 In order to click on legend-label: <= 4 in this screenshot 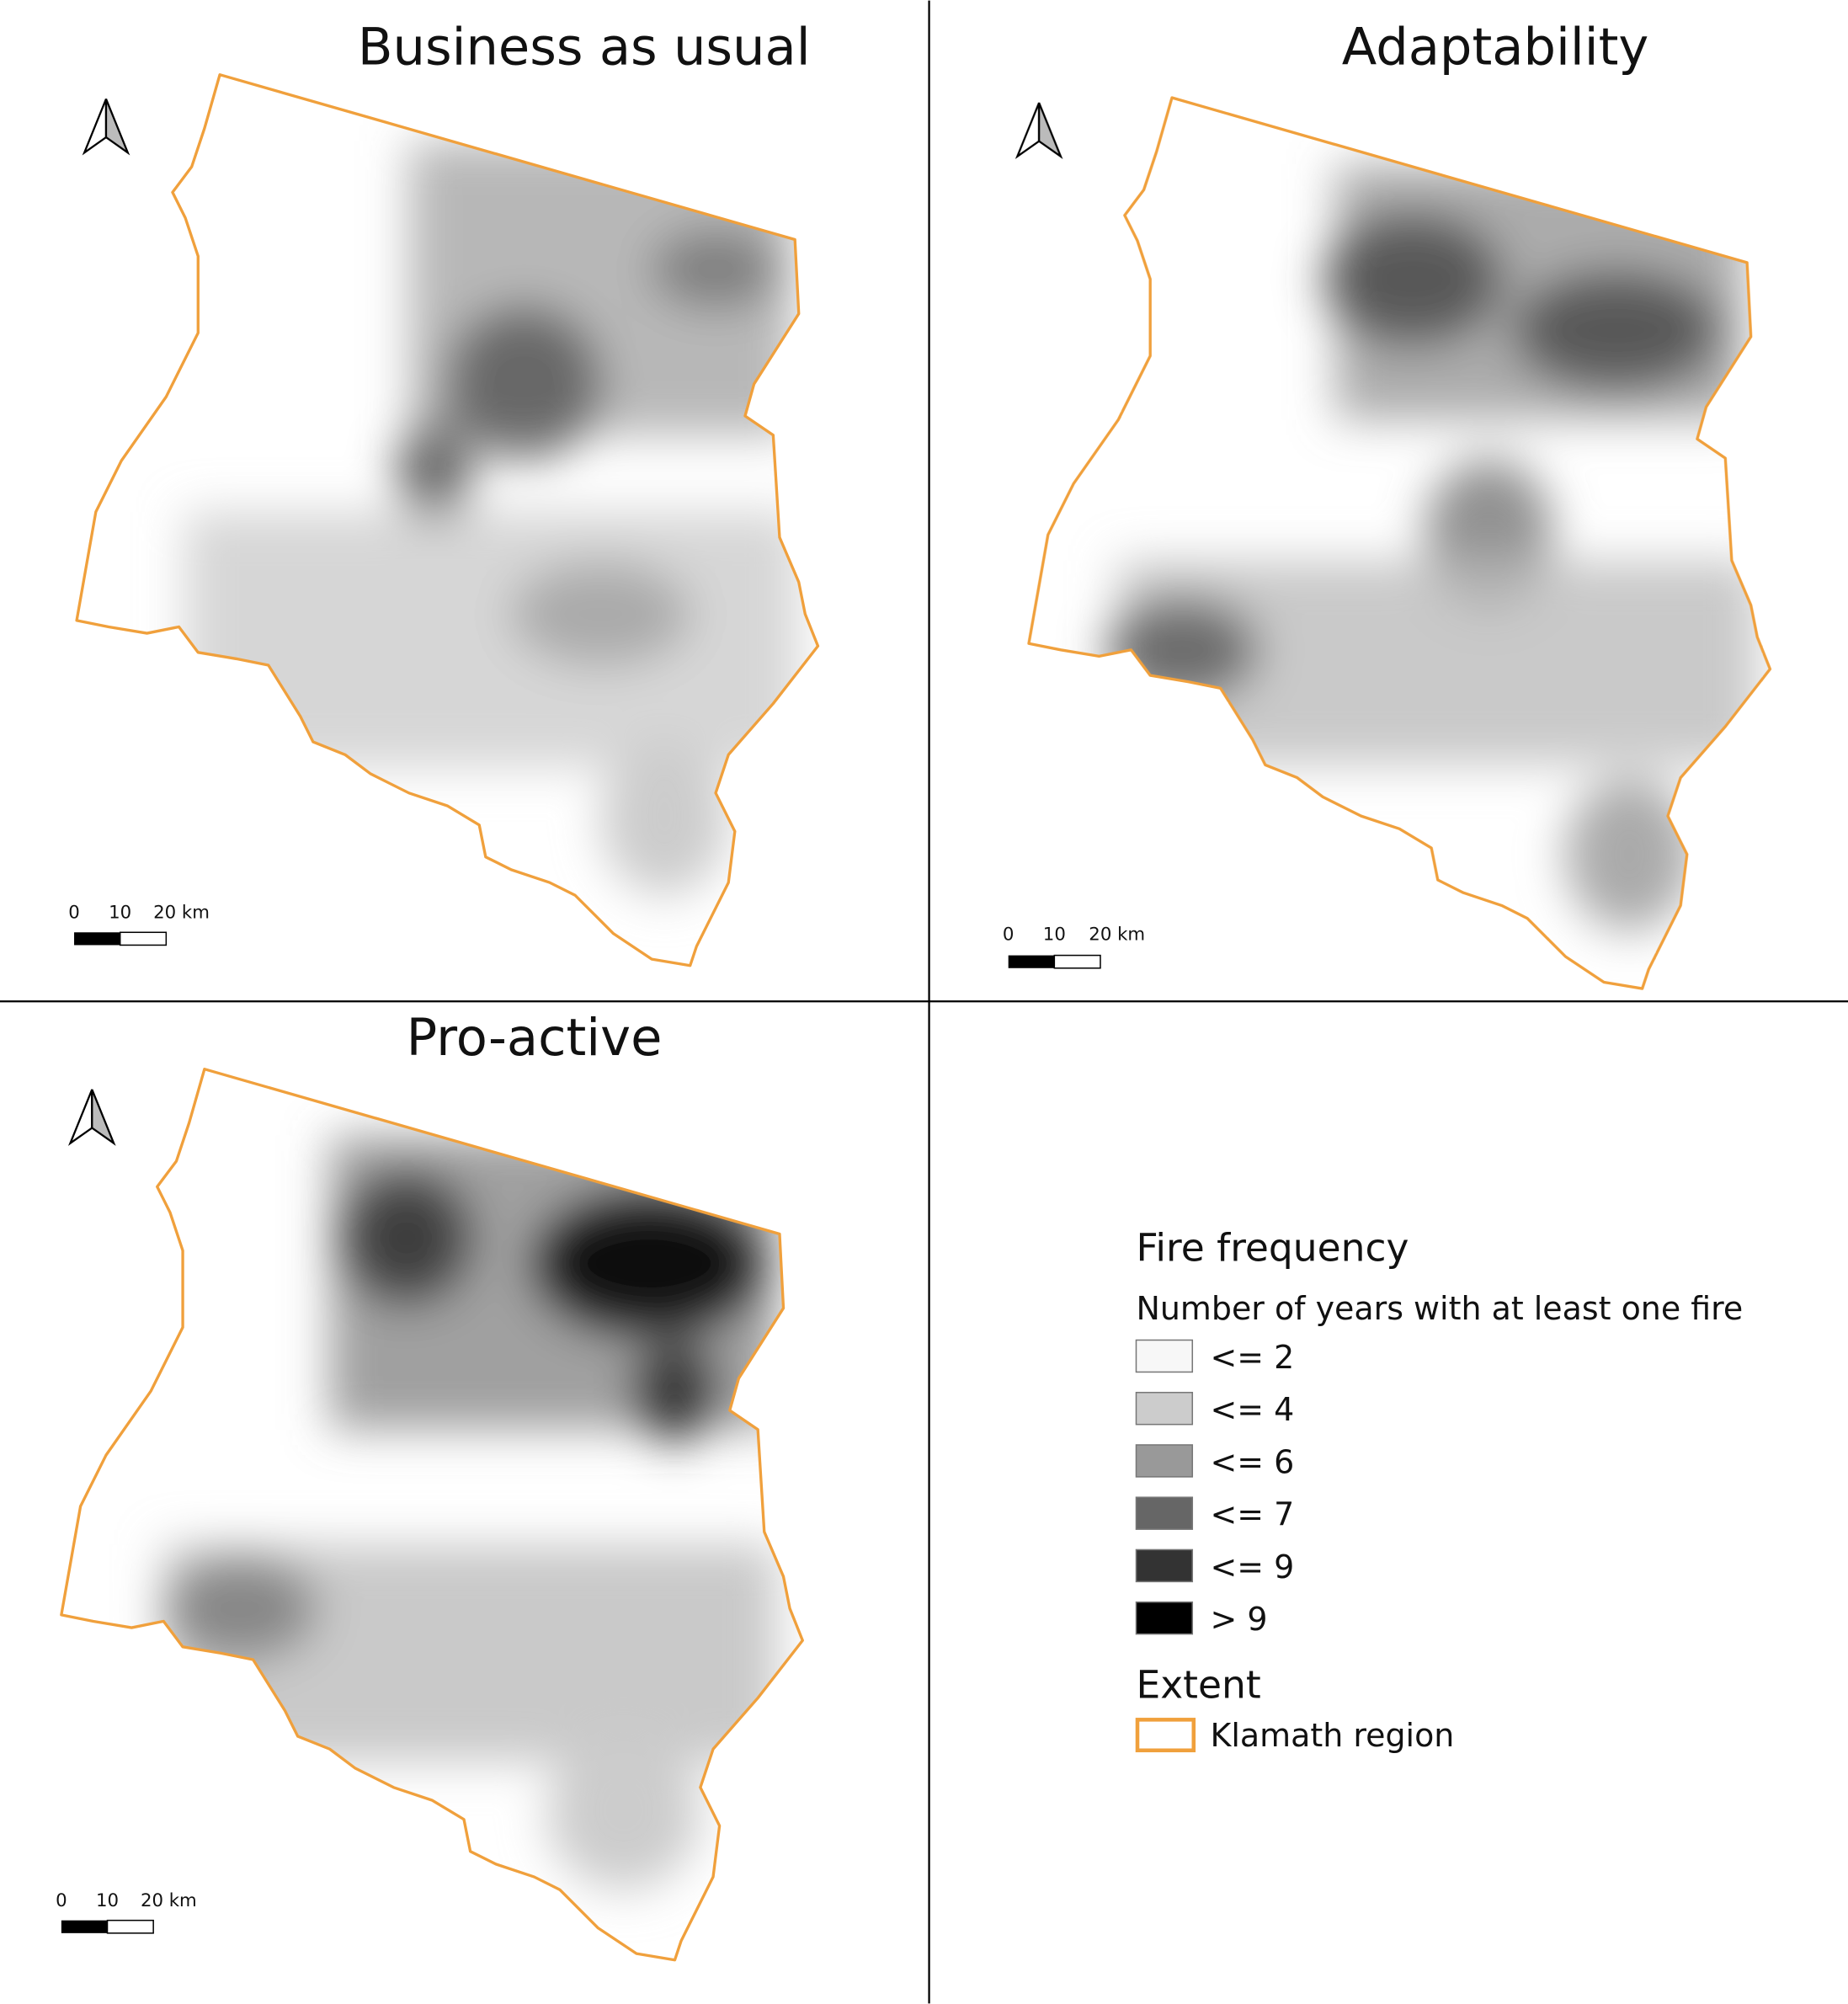, I will do `click(1253, 1410)`.